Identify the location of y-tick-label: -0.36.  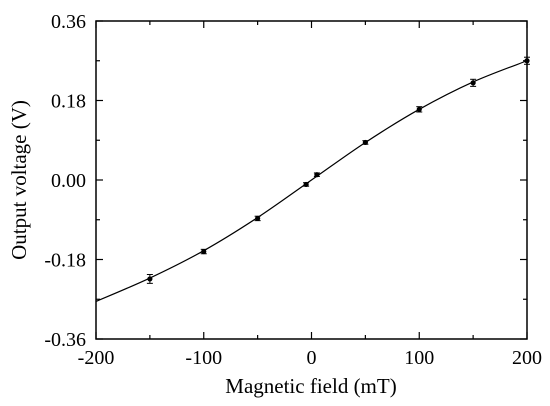
(65, 340).